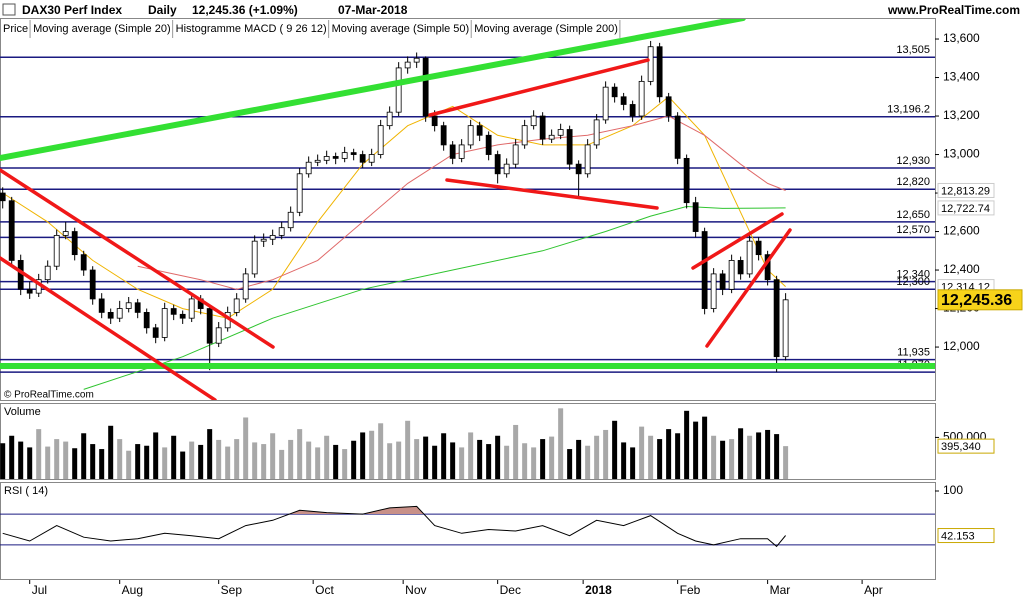 This screenshot has height=600, width=1024. Describe the element at coordinates (913, 275) in the screenshot. I see `level-label: 12,340` at that location.